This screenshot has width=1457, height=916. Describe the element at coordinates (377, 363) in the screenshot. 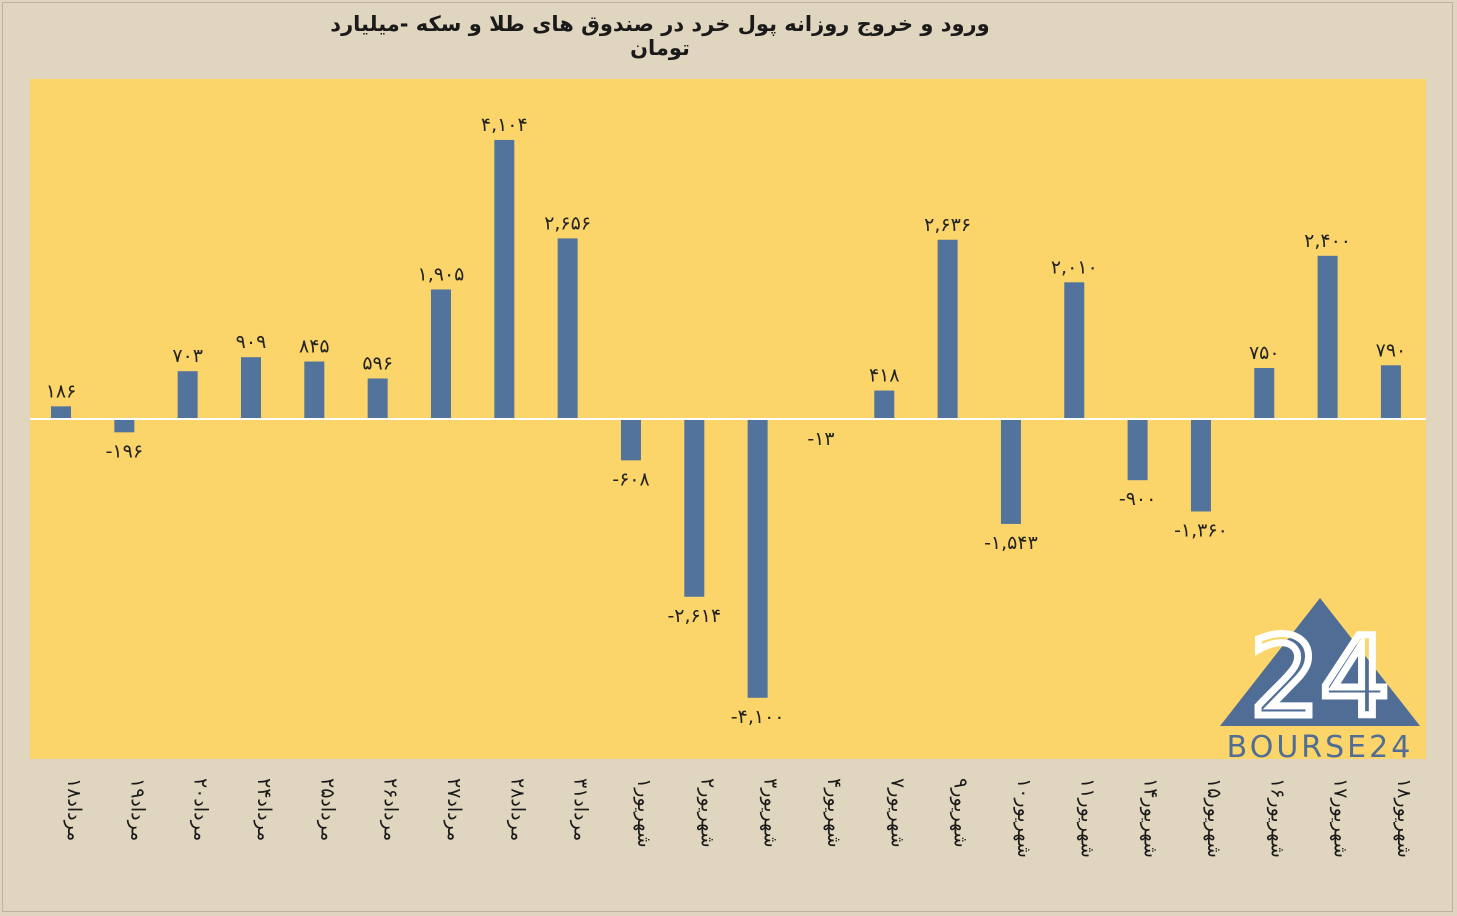

I see `data-label: ۵۹۶` at that location.